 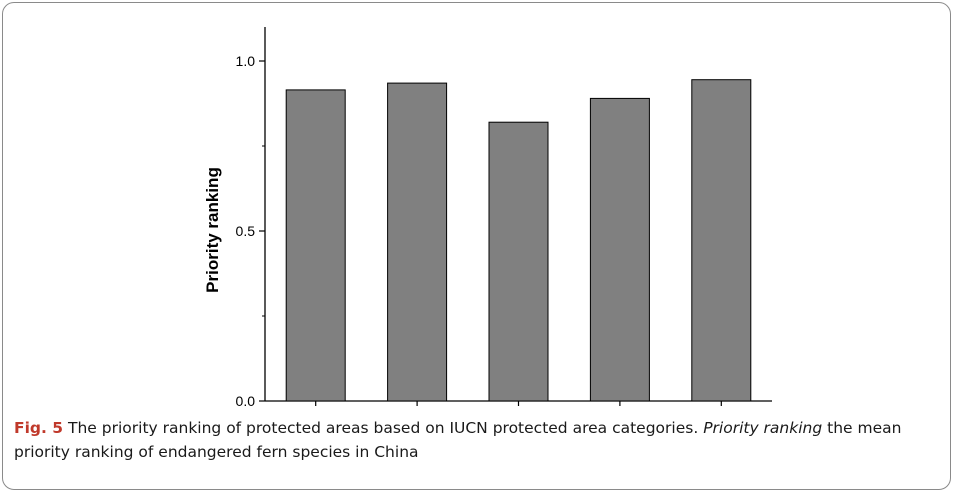 I want to click on y-tick-labels: 0.0 0.5 1.0, so click(x=246, y=231).